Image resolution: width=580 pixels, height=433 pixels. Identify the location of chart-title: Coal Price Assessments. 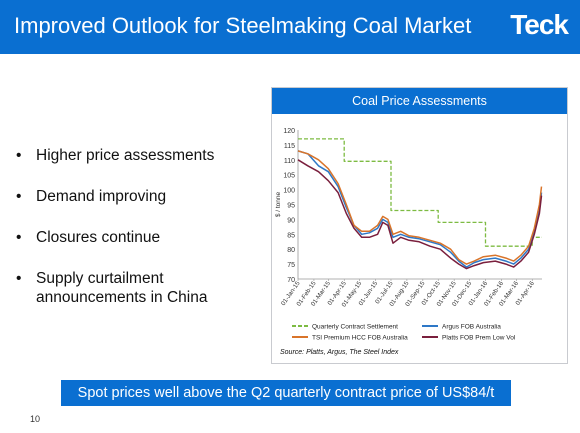
(419, 101).